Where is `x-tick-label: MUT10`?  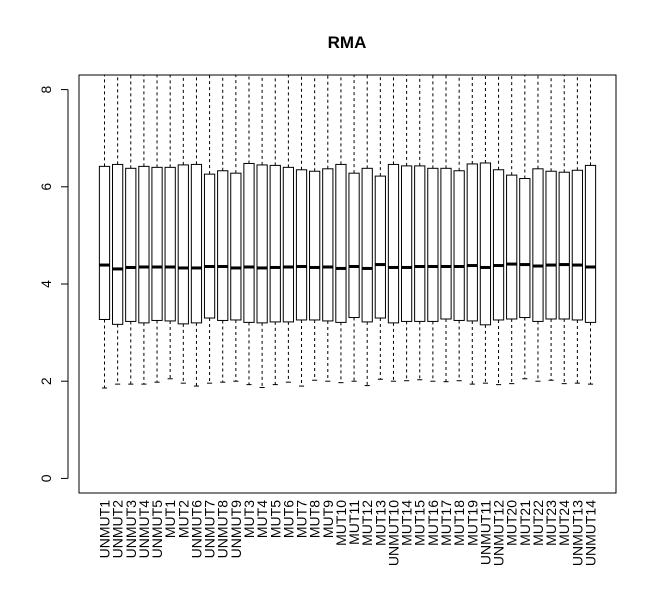 x-tick-label: MUT10 is located at coordinates (341, 523).